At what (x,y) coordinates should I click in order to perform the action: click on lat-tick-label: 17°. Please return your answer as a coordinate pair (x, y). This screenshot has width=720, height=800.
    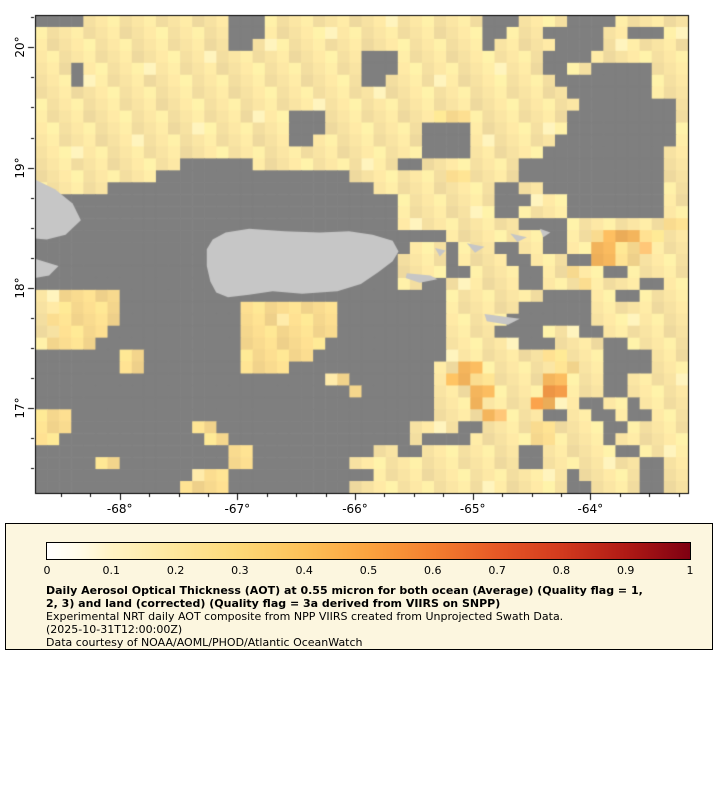
    Looking at the image, I should click on (20, 408).